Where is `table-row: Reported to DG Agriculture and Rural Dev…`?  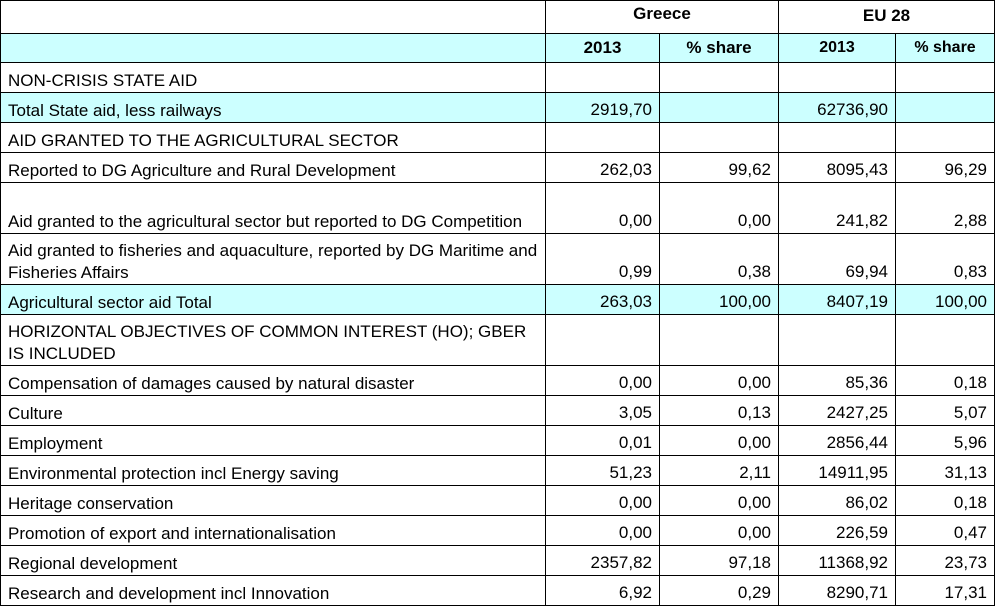 table-row: Reported to DG Agriculture and Rural Dev… is located at coordinates (497, 167).